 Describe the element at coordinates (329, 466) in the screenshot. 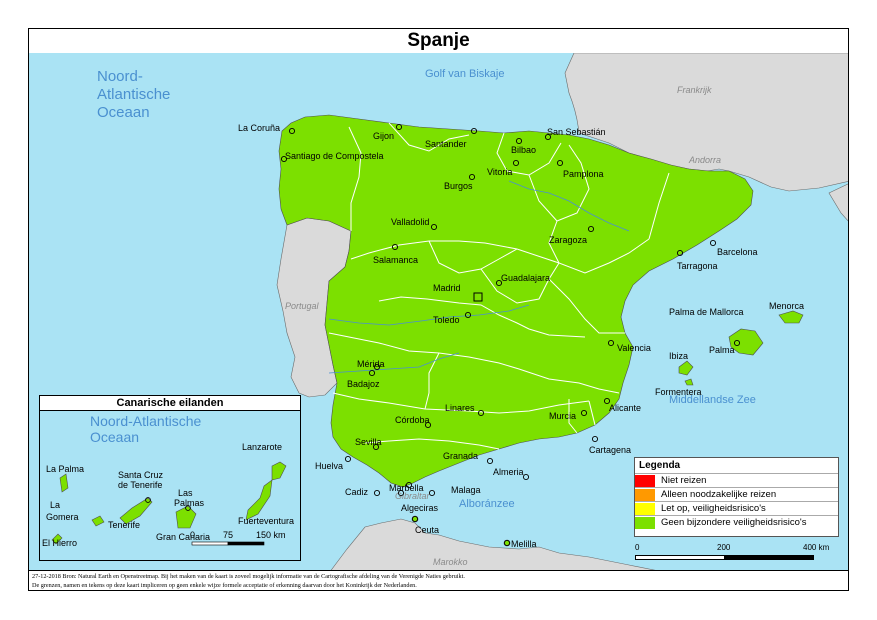

I see `city-huelva: Huelva` at that location.